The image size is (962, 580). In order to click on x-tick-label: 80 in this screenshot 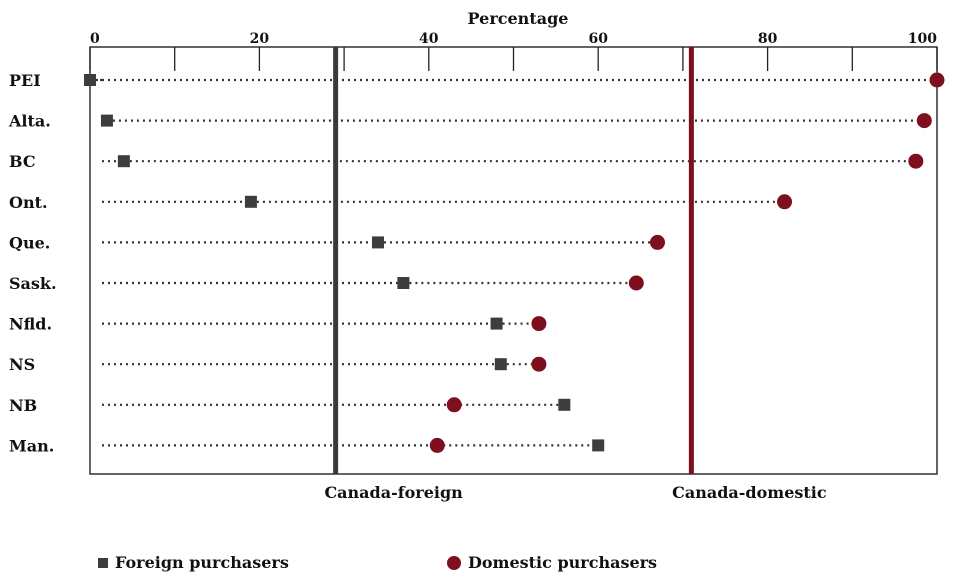, I will do `click(768, 39)`.